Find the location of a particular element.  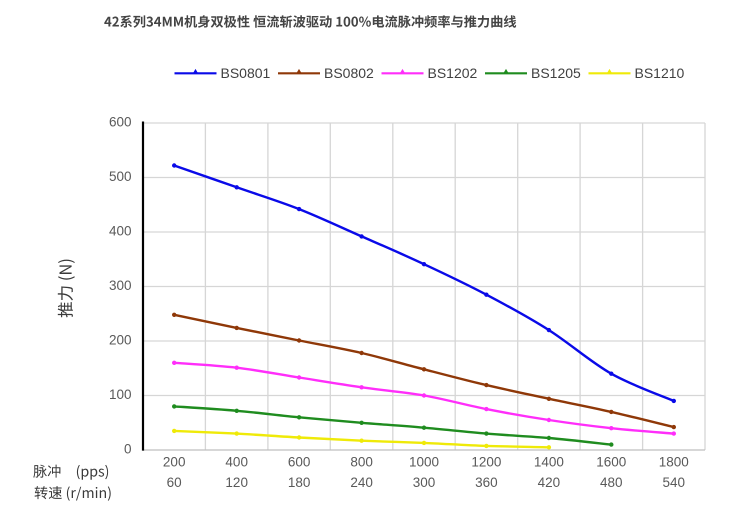

svg-text: 500 is located at coordinates (120, 176).